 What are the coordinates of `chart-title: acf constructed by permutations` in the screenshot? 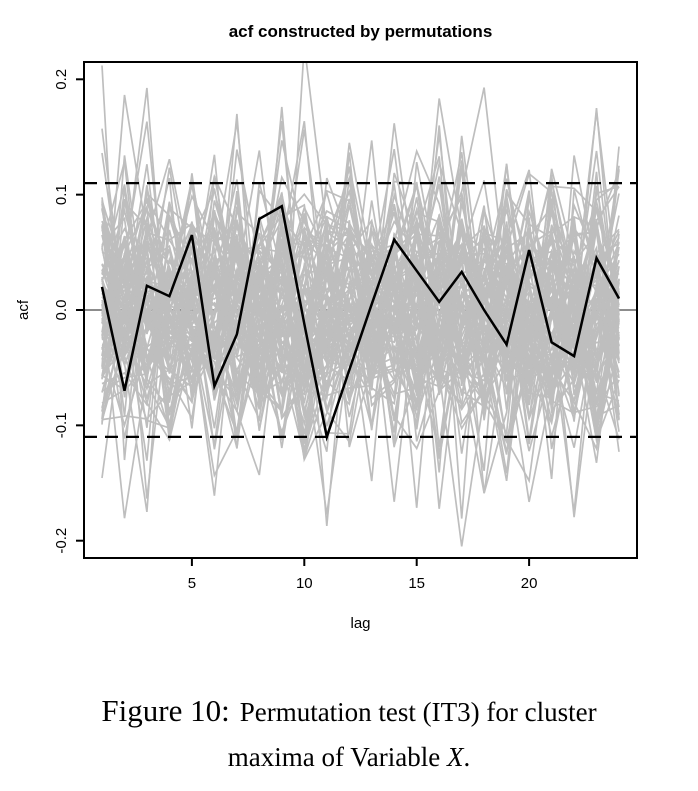 It's located at (360, 31).